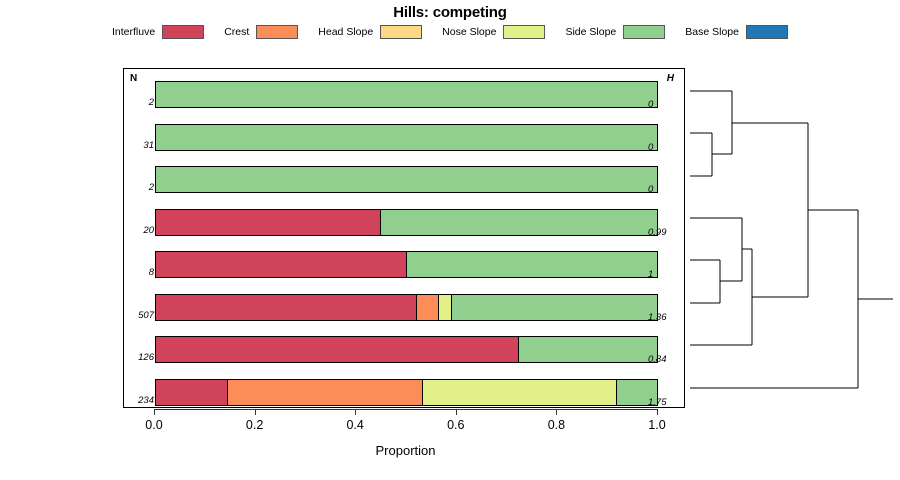 This screenshot has width=900, height=480. What do you see at coordinates (651, 274) in the screenshot?
I see `row-h-value: 1` at bounding box center [651, 274].